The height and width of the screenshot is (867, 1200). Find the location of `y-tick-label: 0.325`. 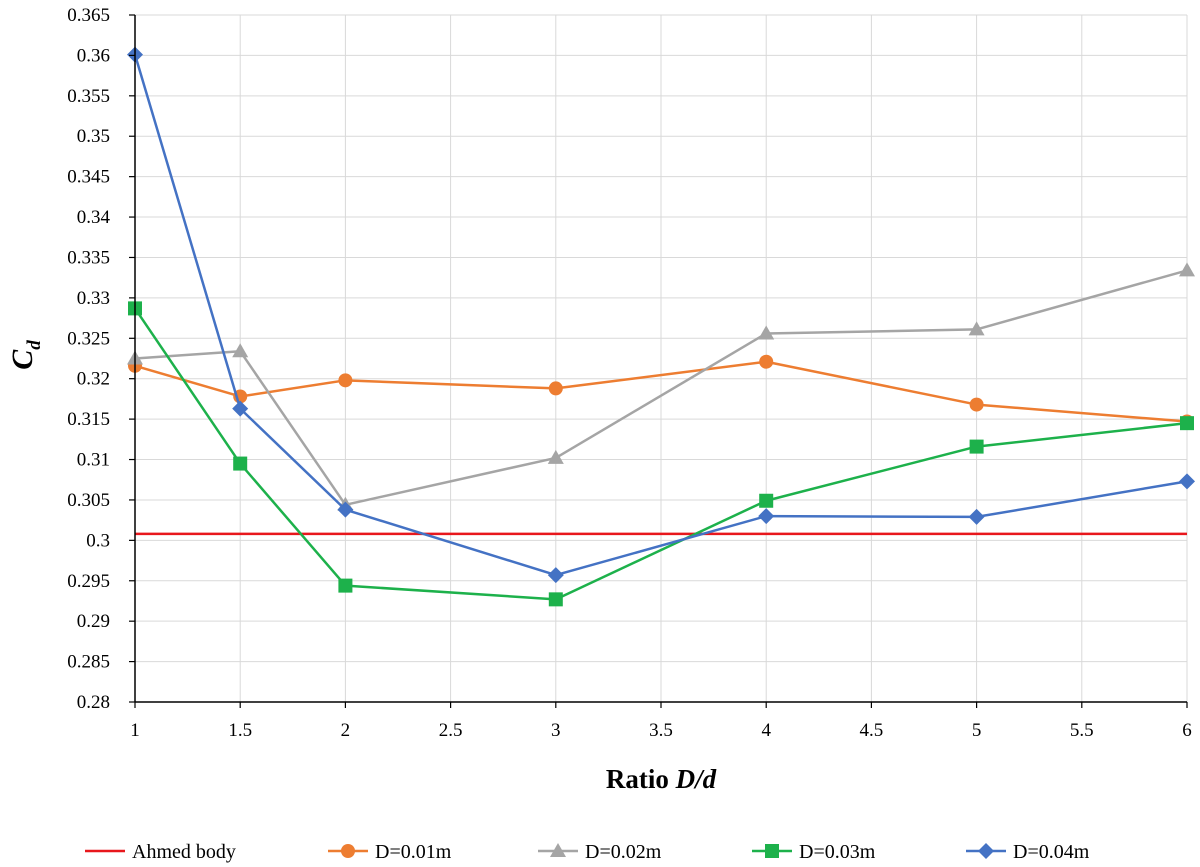

y-tick-label: 0.325 is located at coordinates (88, 338).